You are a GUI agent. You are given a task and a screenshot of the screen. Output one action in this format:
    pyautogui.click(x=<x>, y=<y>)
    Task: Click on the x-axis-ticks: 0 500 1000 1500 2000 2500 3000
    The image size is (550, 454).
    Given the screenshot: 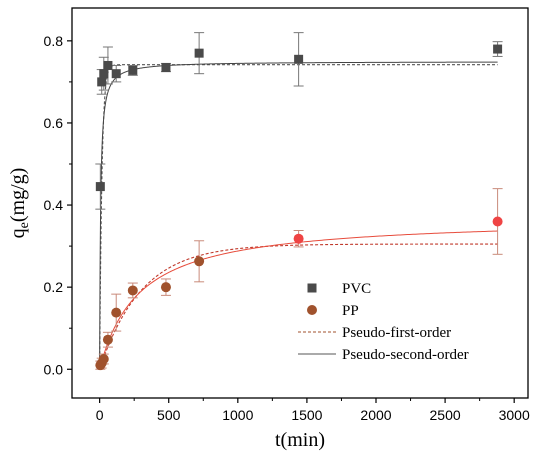 What is the action you would take?
    pyautogui.click(x=313, y=410)
    